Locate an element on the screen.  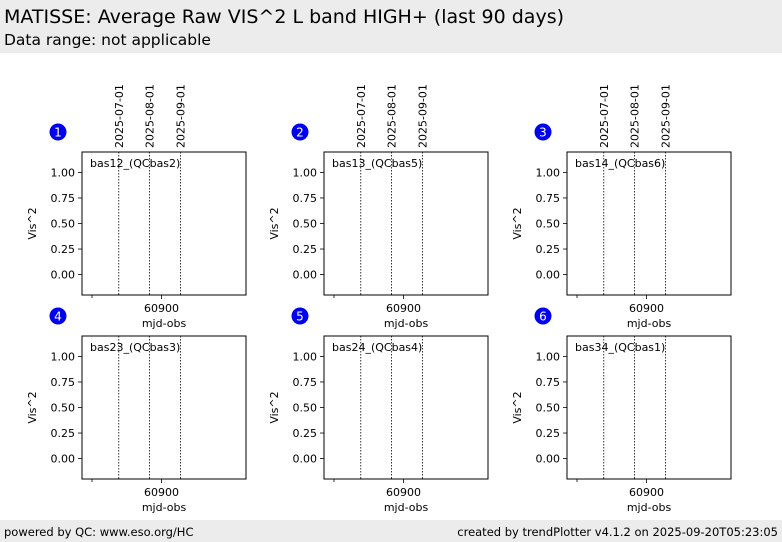
panel-number: 5 is located at coordinates (300, 317).